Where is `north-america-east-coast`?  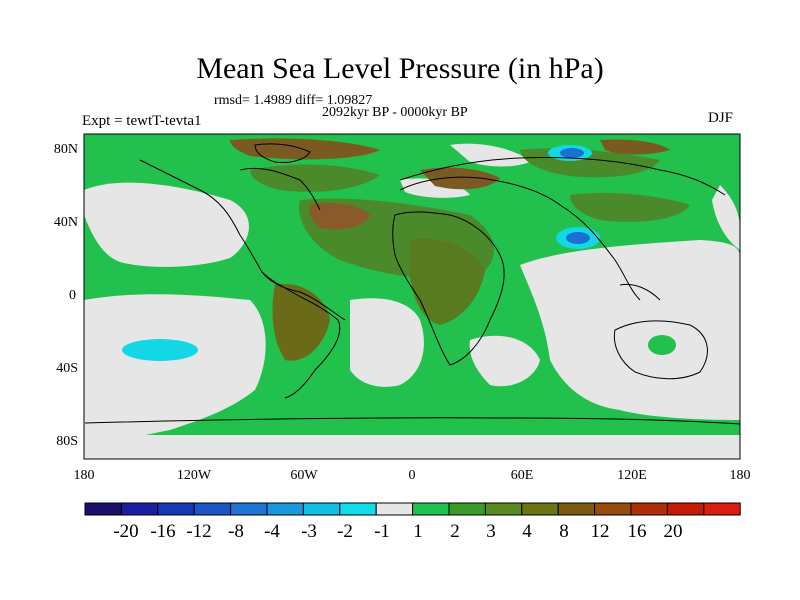
north-america-east-coast is located at coordinates (280, 189).